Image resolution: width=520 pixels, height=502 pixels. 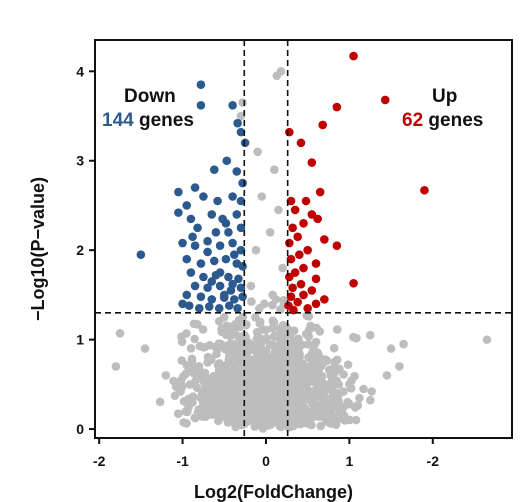 I want to click on x-axis-label: Log2(FoldChange), so click(x=273, y=492).